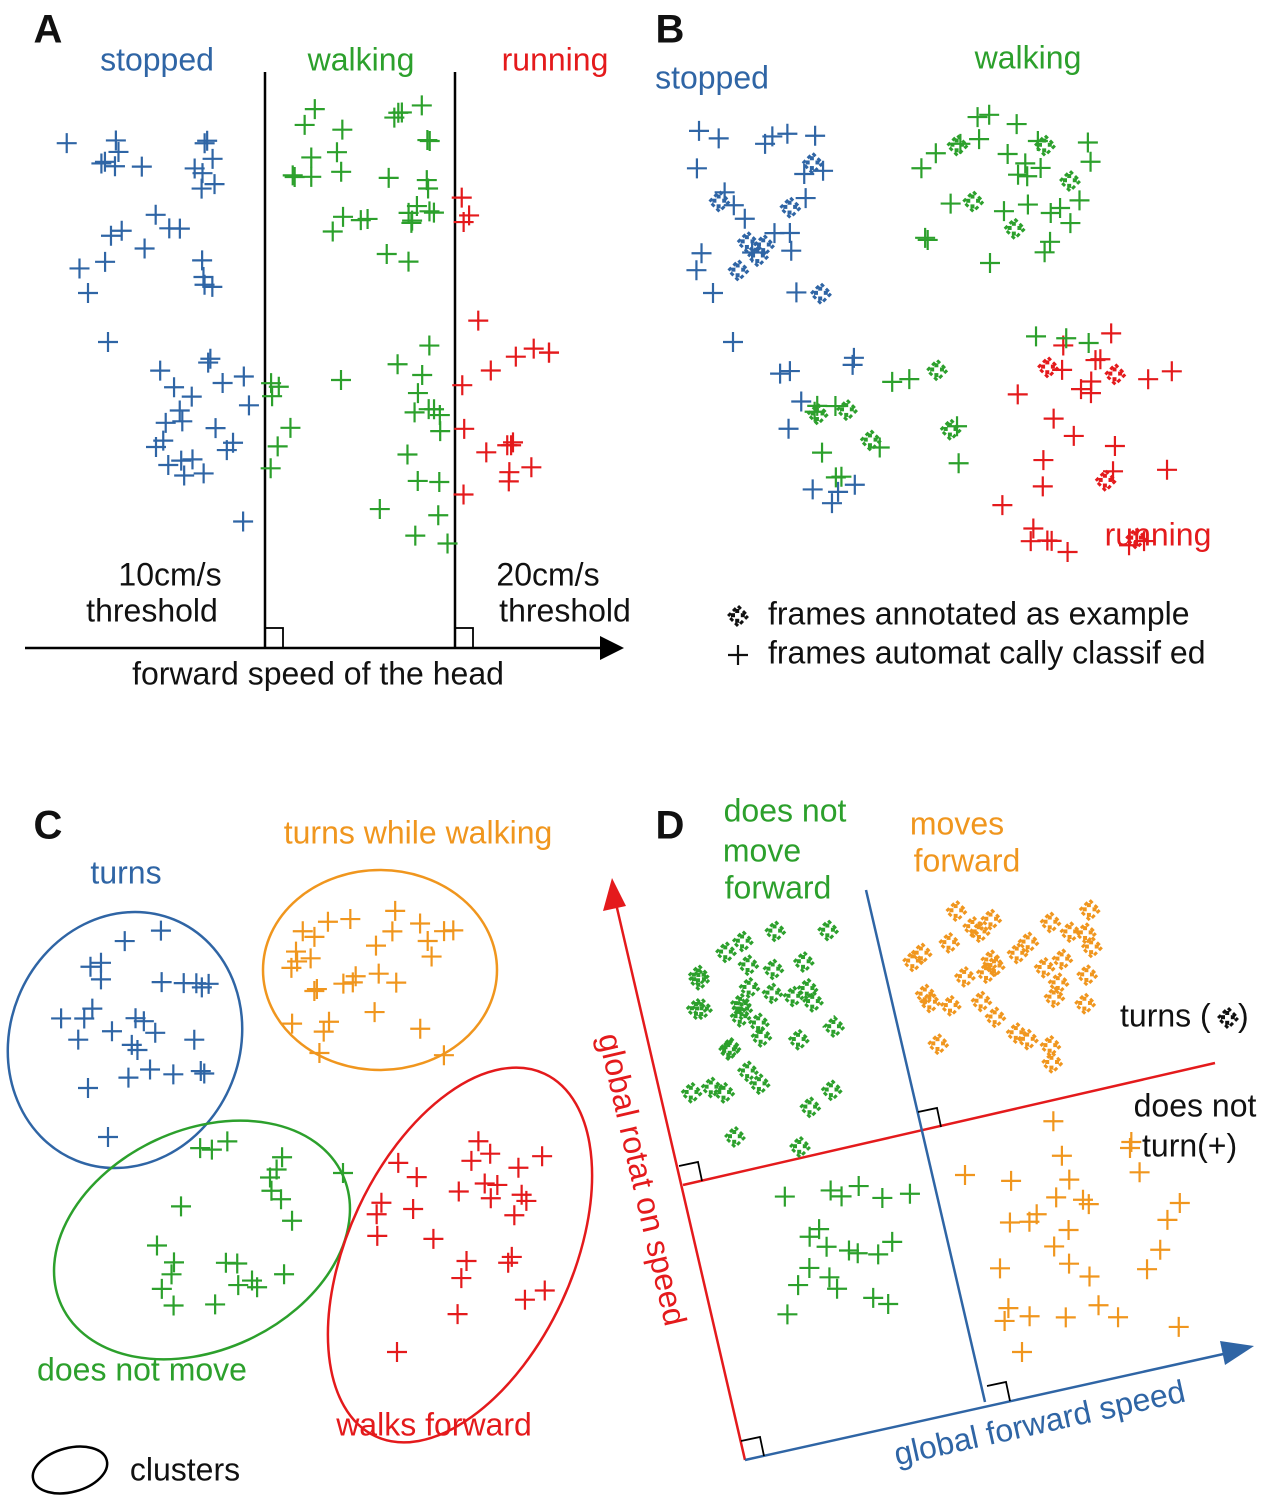  I want to click on class-label: stopped, so click(712, 77).